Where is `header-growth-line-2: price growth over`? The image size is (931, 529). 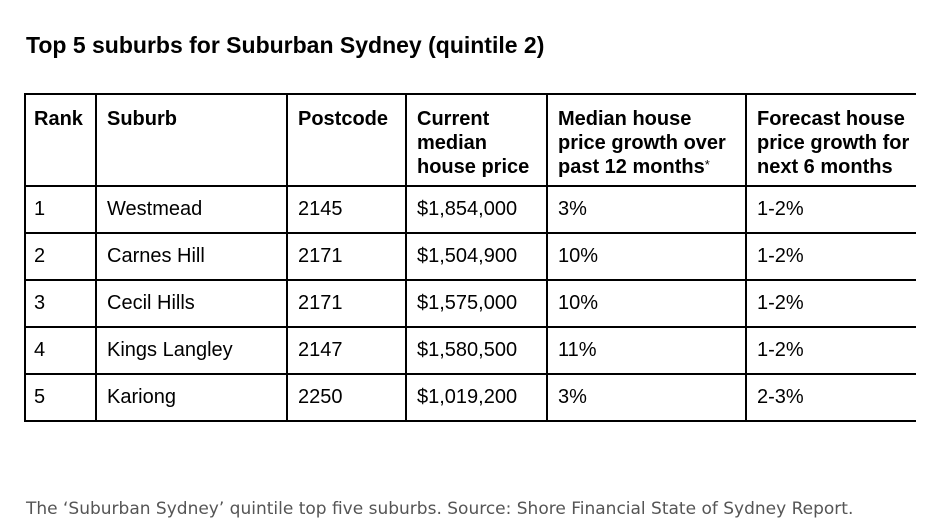 header-growth-line-2: price growth over is located at coordinates (642, 143).